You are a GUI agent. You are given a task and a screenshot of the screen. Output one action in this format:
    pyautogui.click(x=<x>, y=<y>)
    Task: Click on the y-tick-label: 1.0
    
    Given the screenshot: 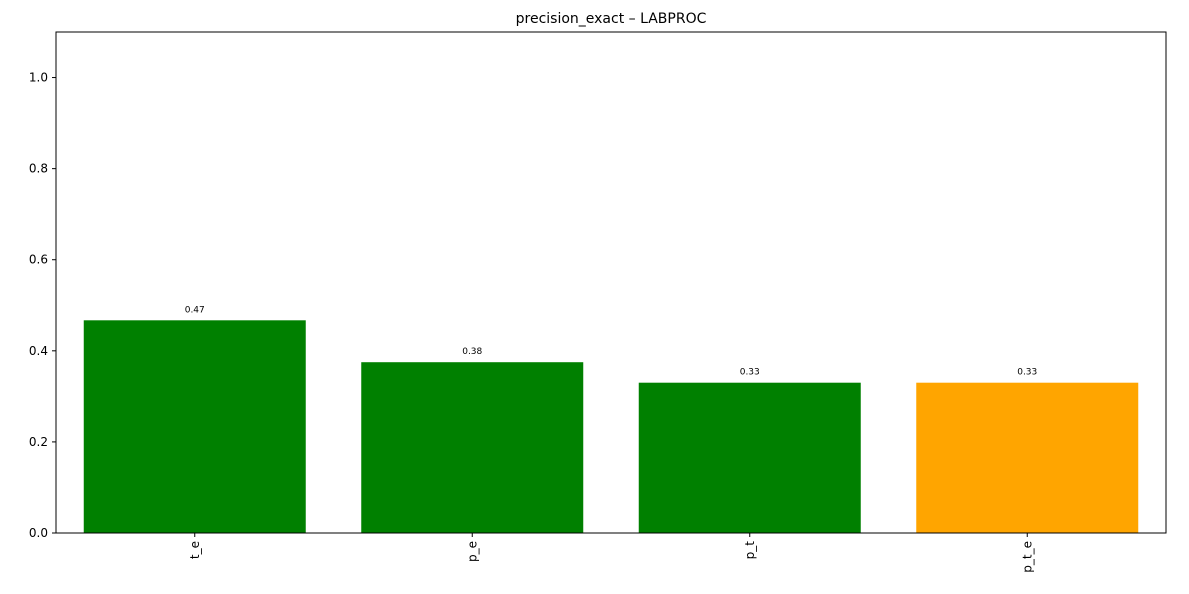 What is the action you would take?
    pyautogui.click(x=38, y=78)
    